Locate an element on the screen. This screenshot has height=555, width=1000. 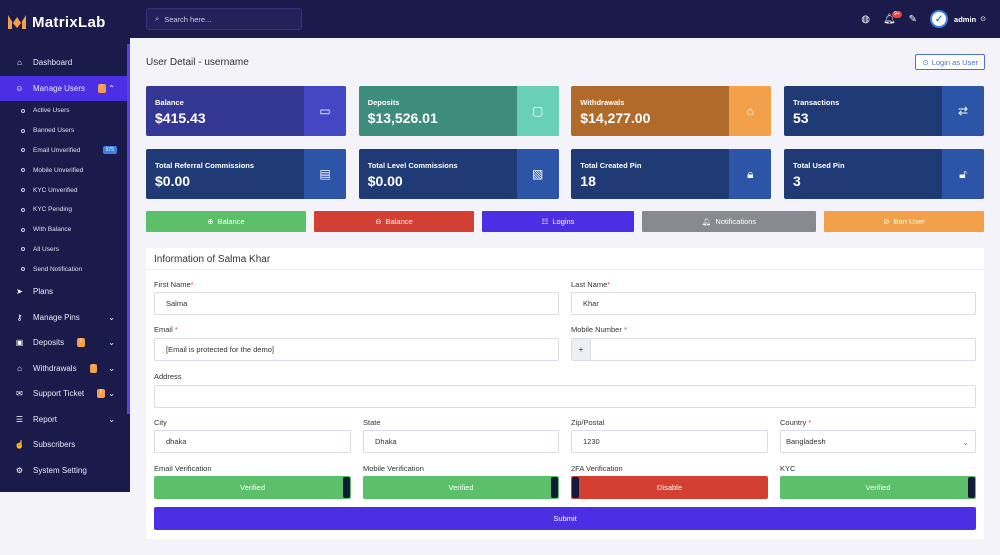
sidebar-subitem-all-users: All Users is located at coordinates (63, 250).